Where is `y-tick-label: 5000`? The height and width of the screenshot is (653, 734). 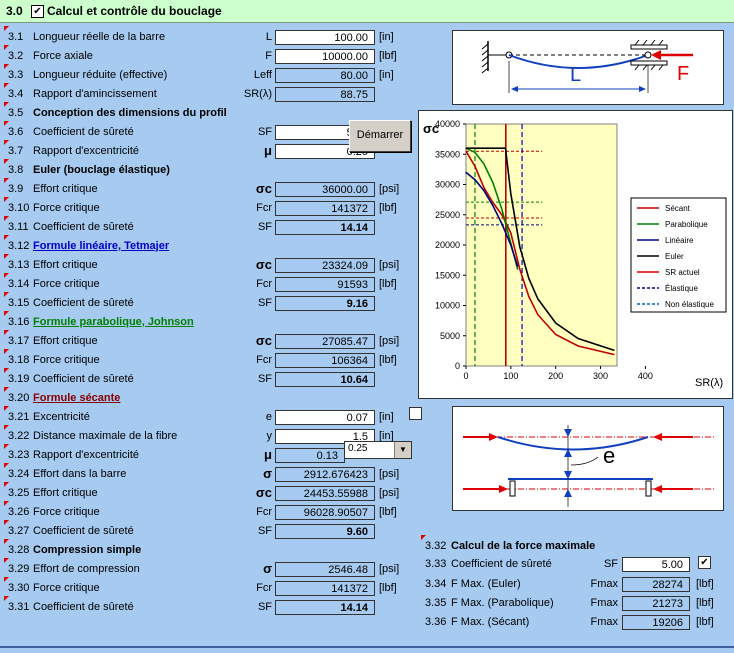
y-tick-label: 5000 is located at coordinates (450, 336).